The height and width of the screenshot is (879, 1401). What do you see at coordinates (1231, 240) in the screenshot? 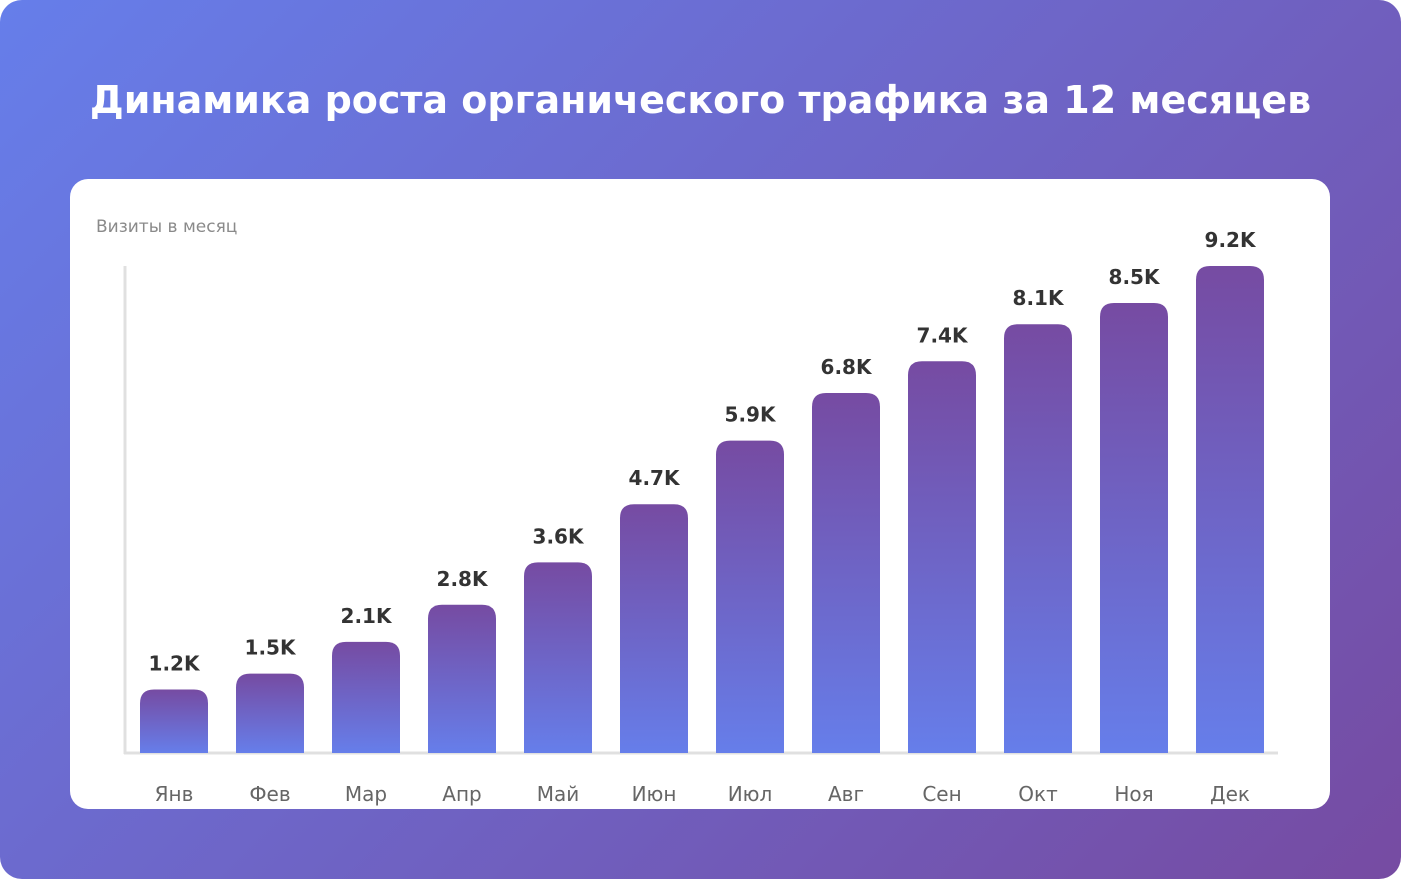
I see `bar-value-label: 9.2K` at bounding box center [1231, 240].